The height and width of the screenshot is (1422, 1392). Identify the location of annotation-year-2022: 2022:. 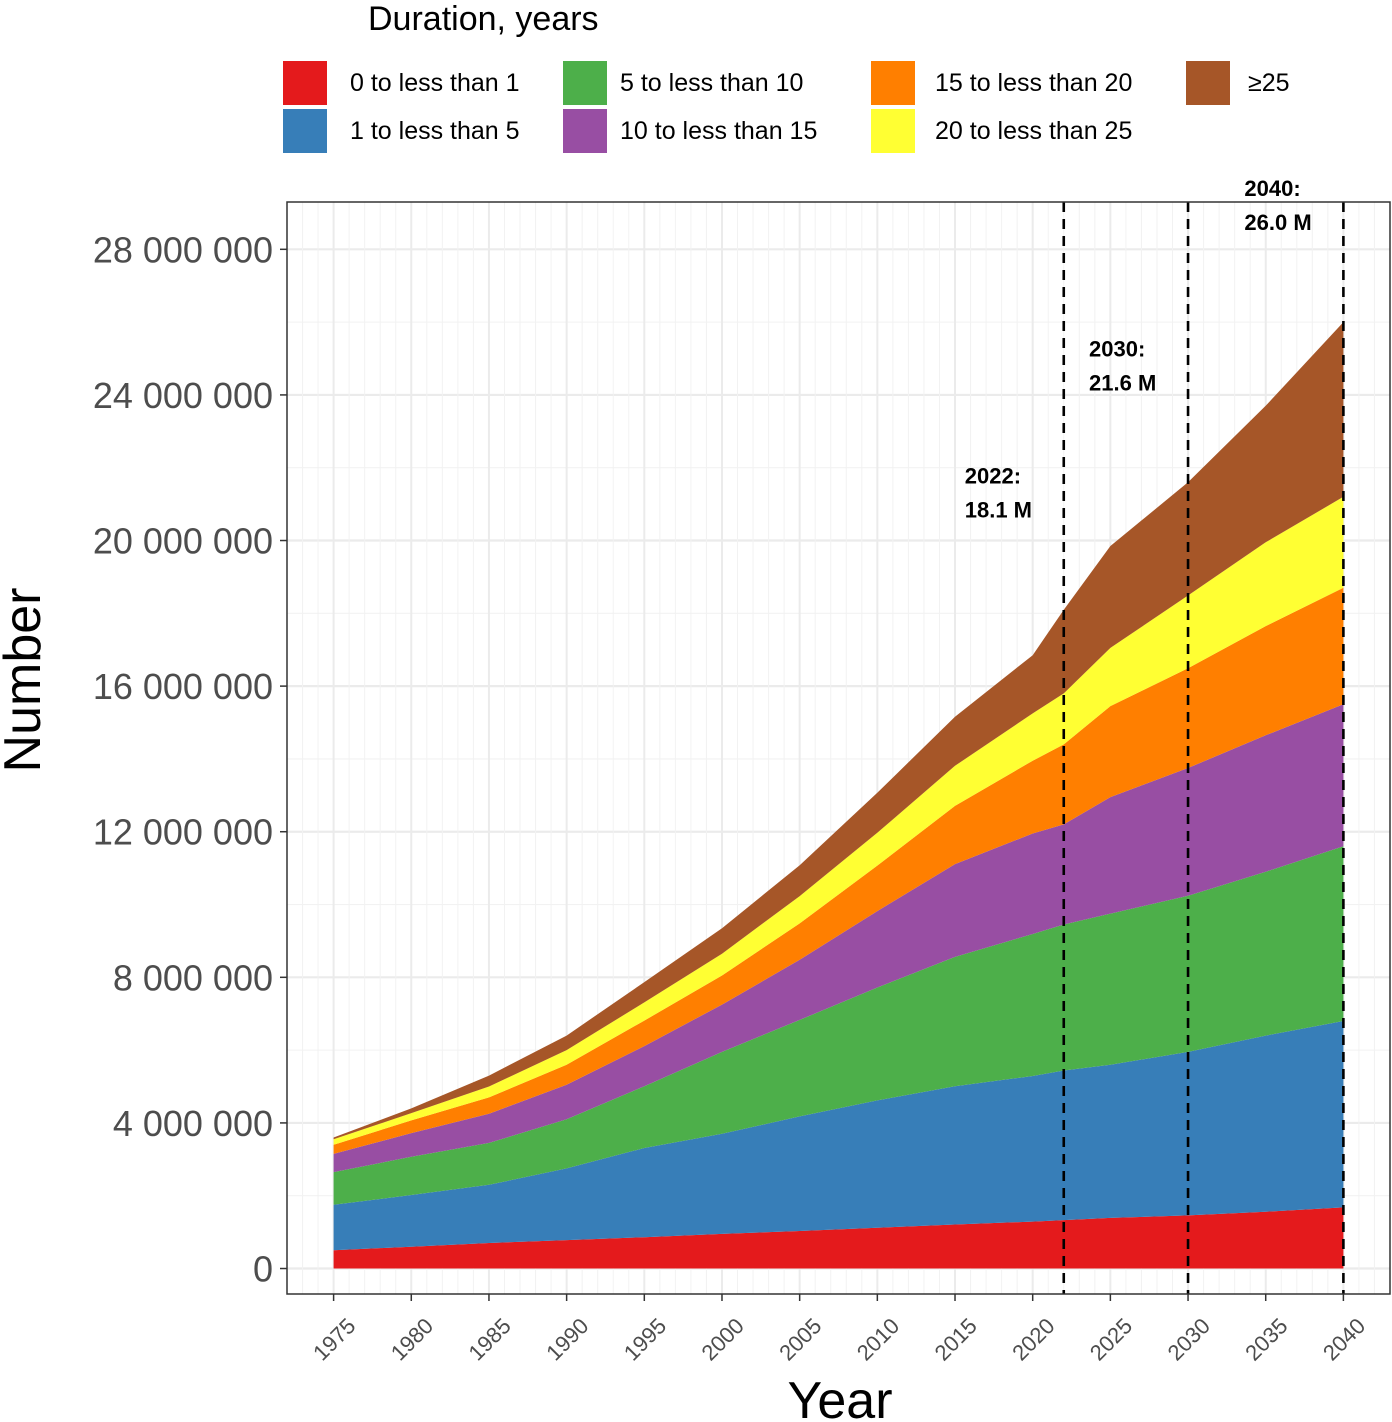
(993, 476).